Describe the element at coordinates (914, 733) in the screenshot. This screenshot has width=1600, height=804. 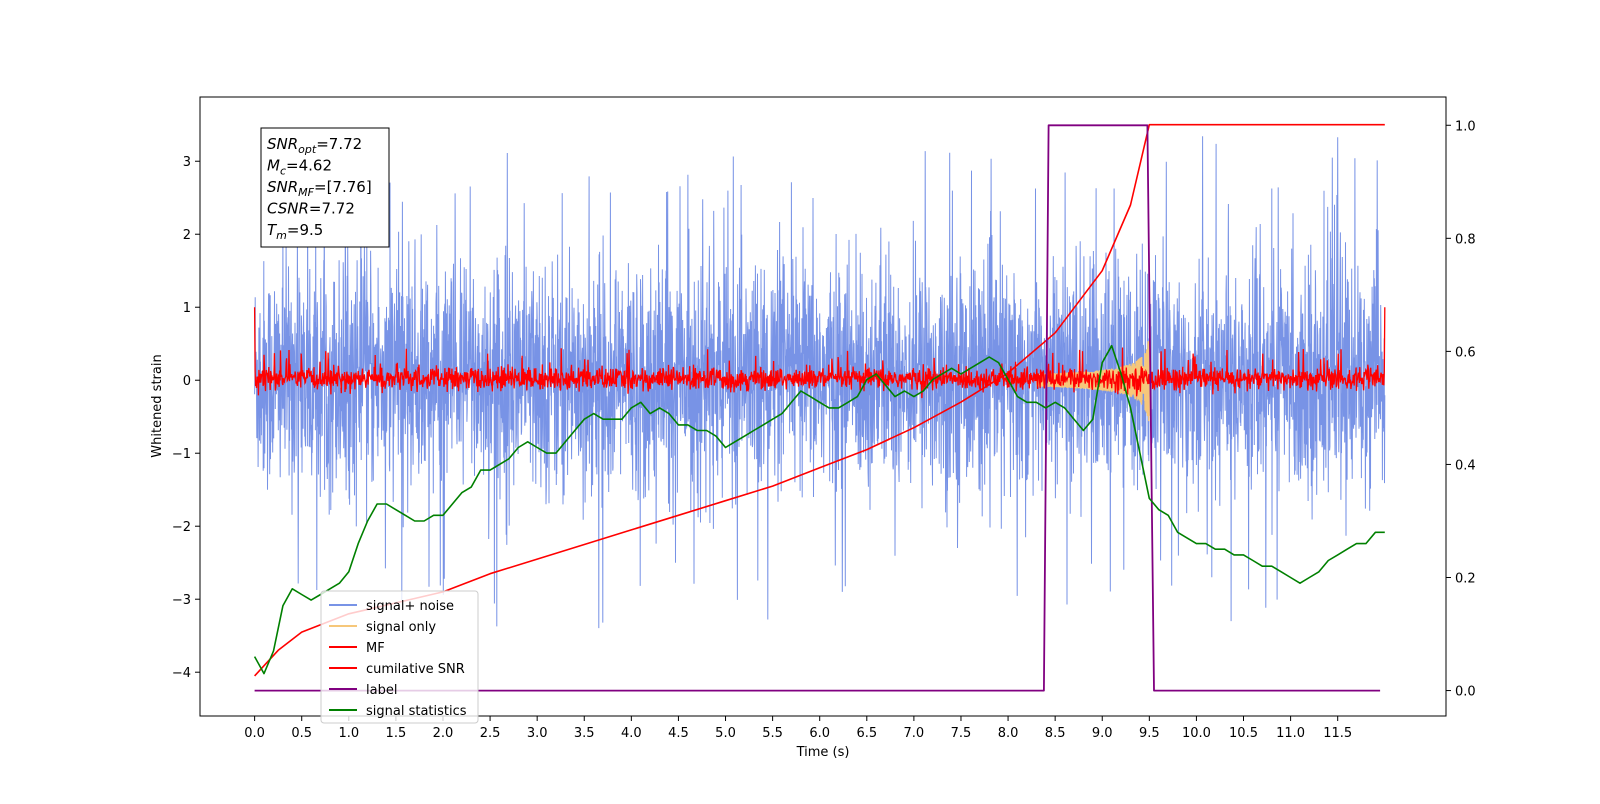
I see `x-tick-label: 7.0` at that location.